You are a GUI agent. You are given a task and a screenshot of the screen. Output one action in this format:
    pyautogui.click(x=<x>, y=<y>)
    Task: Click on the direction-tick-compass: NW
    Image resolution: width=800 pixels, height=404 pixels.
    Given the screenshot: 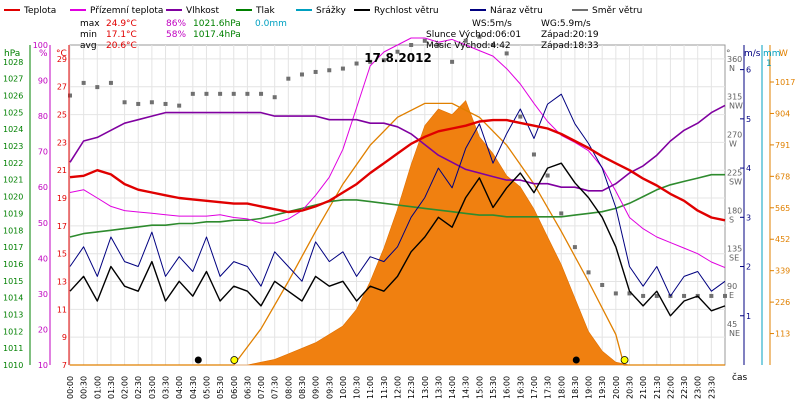 What is the action you would take?
    pyautogui.click(x=736, y=106)
    